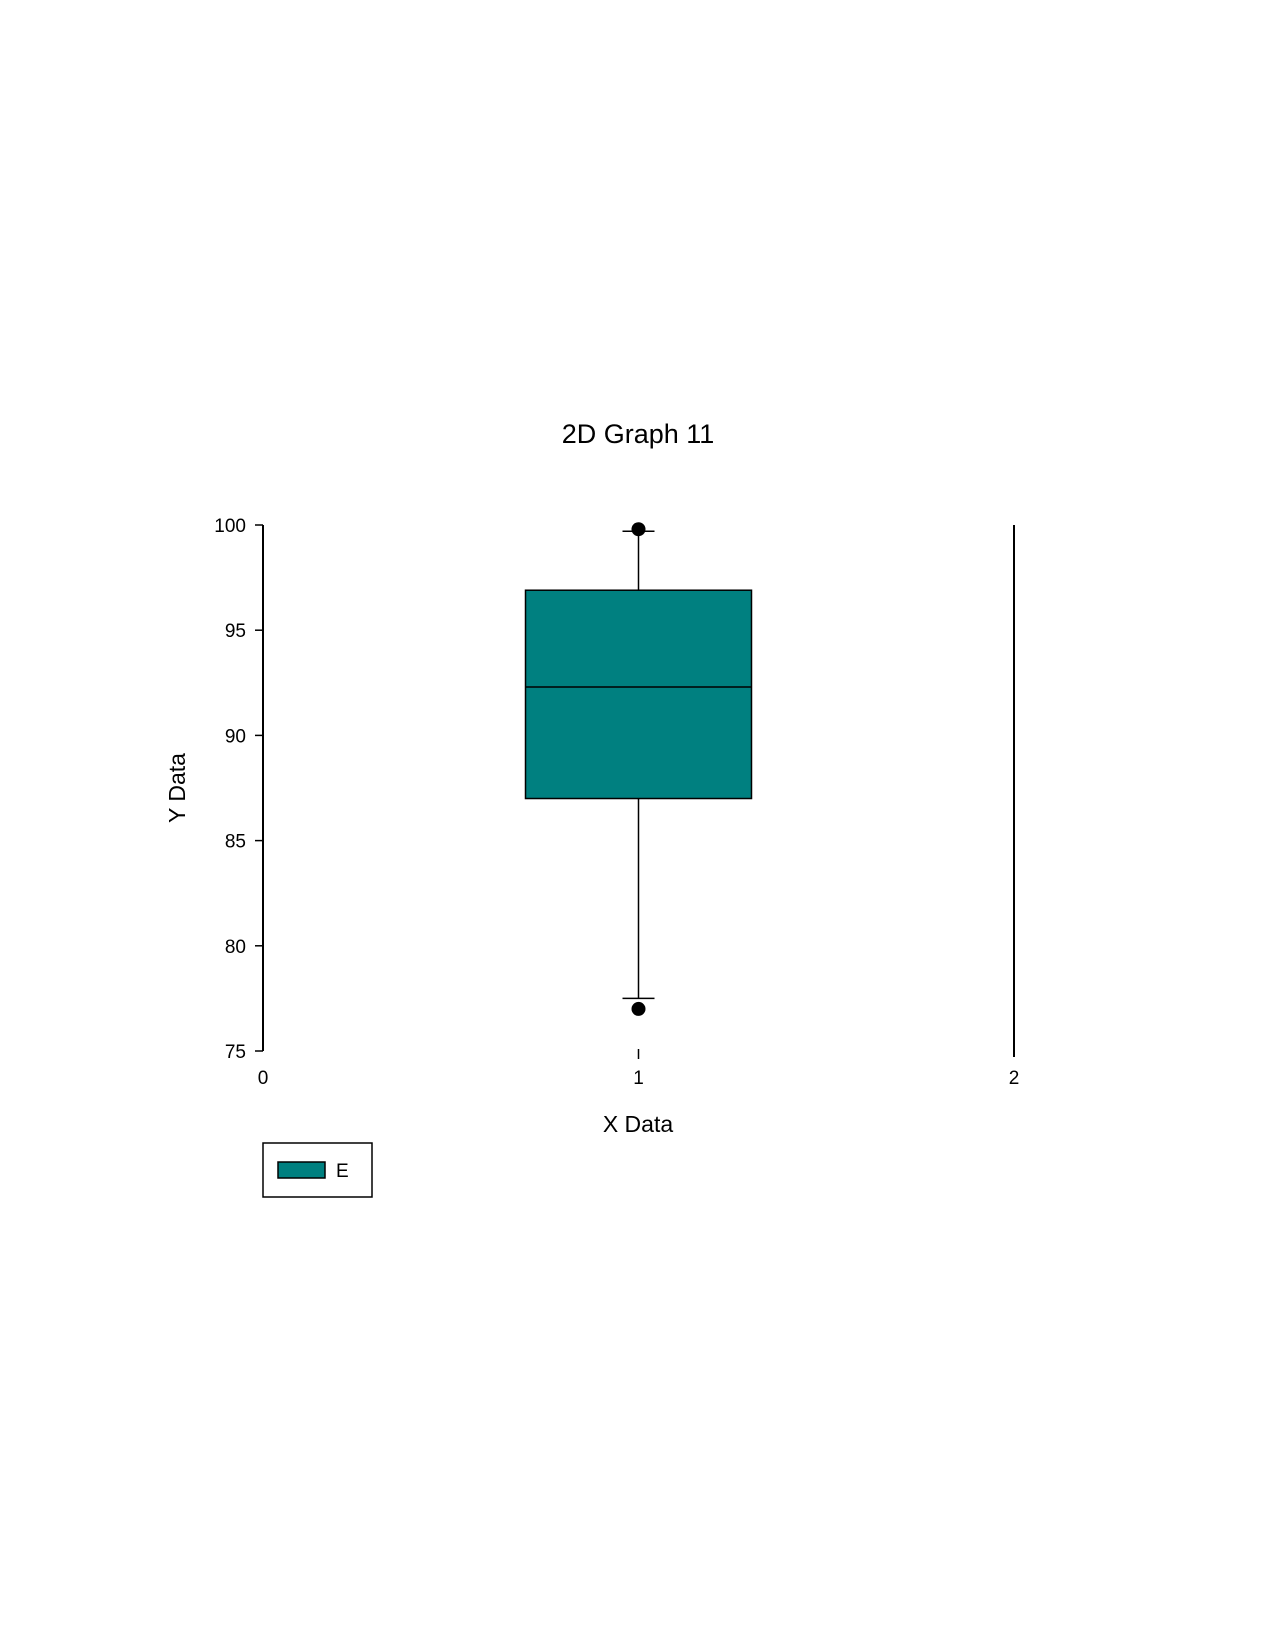 This screenshot has width=1274, height=1646. What do you see at coordinates (235, 736) in the screenshot?
I see `y-tick-label: 90` at bounding box center [235, 736].